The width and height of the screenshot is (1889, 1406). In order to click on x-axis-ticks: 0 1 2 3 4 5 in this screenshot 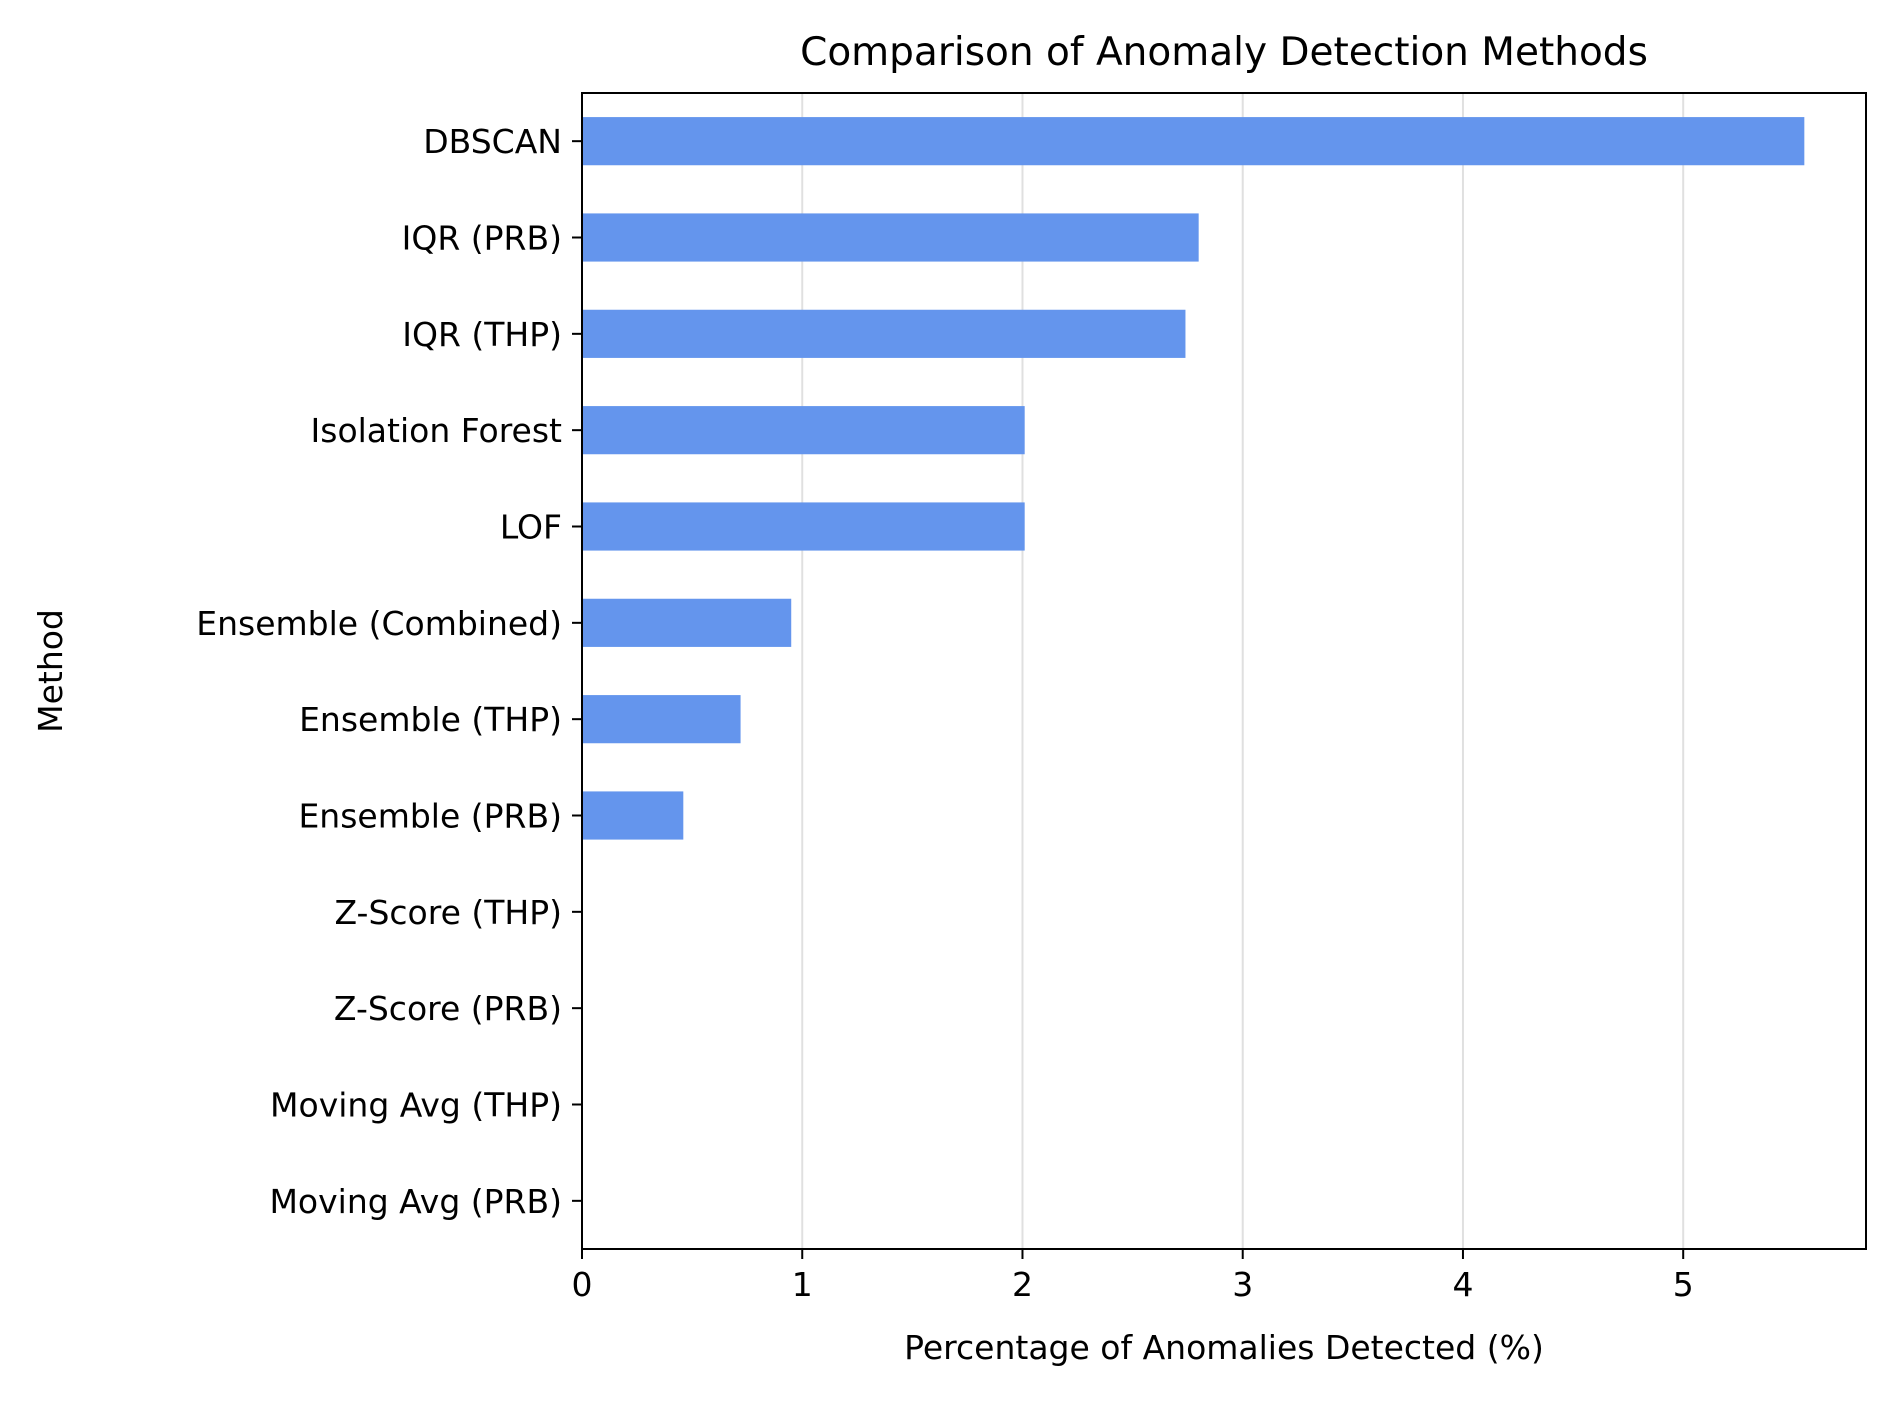, I will do `click(1133, 1276)`.